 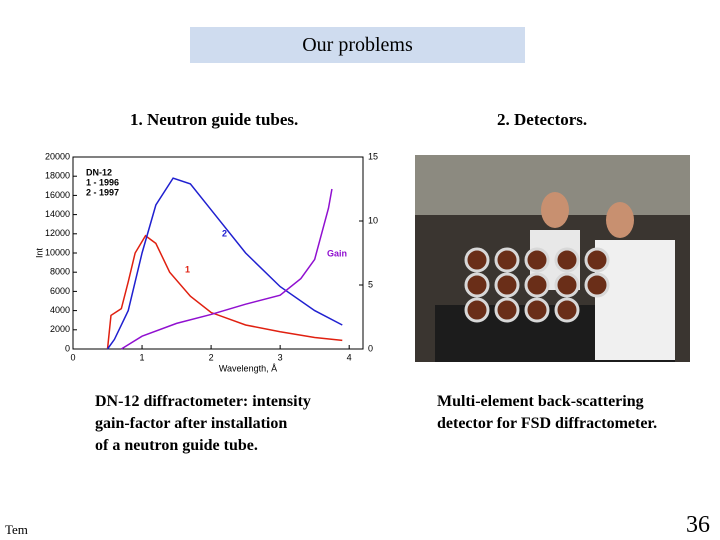 What do you see at coordinates (57, 195) in the screenshot?
I see `y-tick-label: 16000` at bounding box center [57, 195].